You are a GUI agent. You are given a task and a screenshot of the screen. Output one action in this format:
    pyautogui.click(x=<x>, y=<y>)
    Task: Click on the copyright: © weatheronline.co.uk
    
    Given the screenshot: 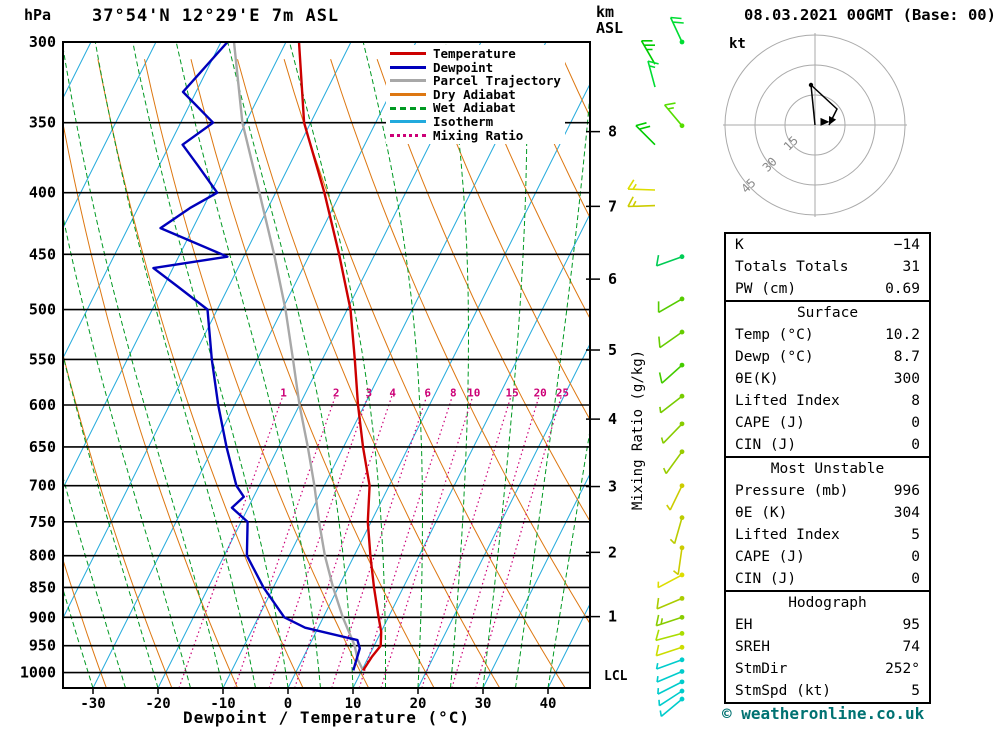 What is the action you would take?
    pyautogui.click(x=823, y=713)
    